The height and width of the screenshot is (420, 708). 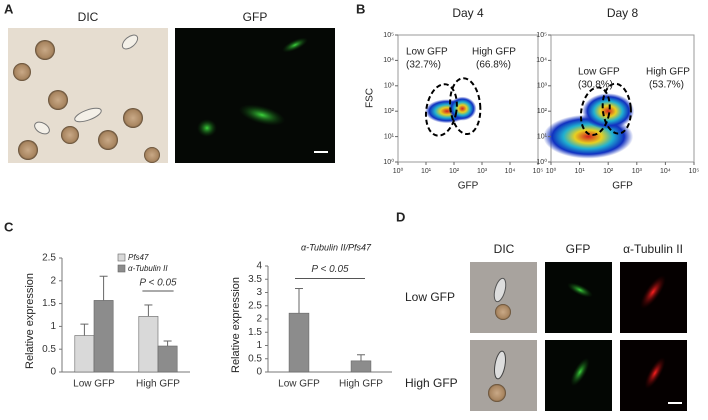 I want to click on legend-label: Pfs47, so click(x=138, y=257).